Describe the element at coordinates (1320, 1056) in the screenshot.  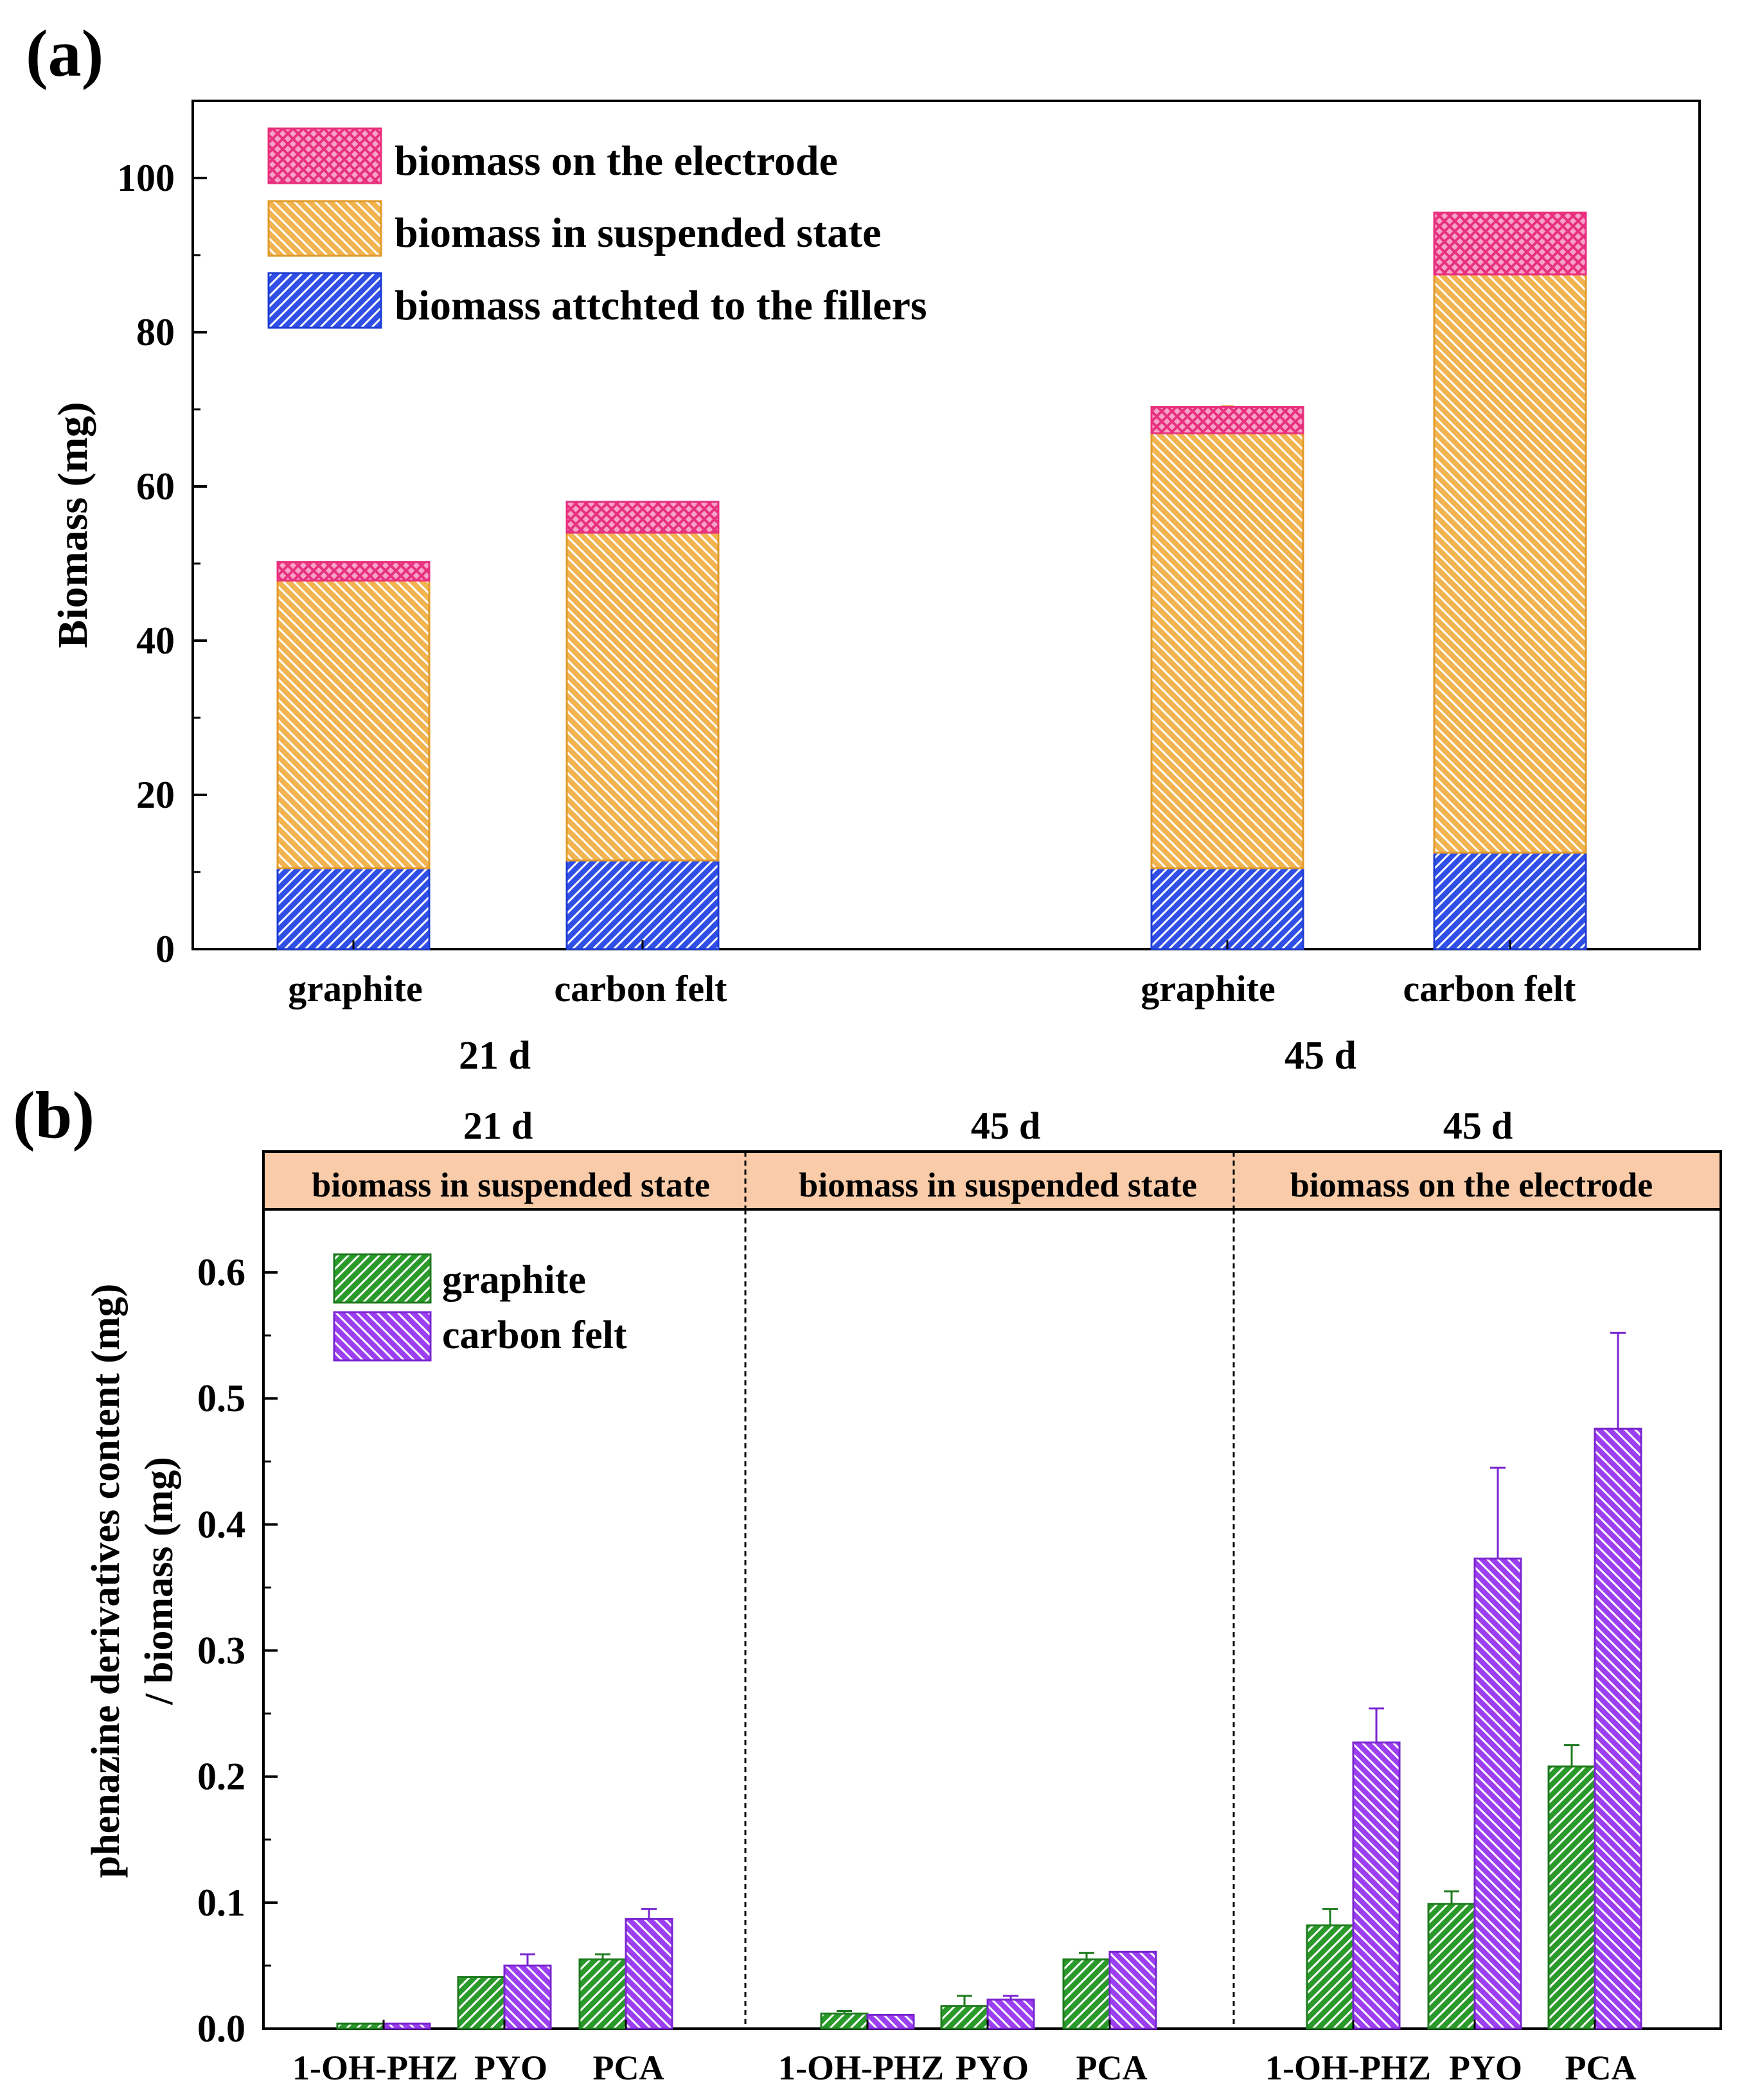
I see `group-label: 45 d` at that location.